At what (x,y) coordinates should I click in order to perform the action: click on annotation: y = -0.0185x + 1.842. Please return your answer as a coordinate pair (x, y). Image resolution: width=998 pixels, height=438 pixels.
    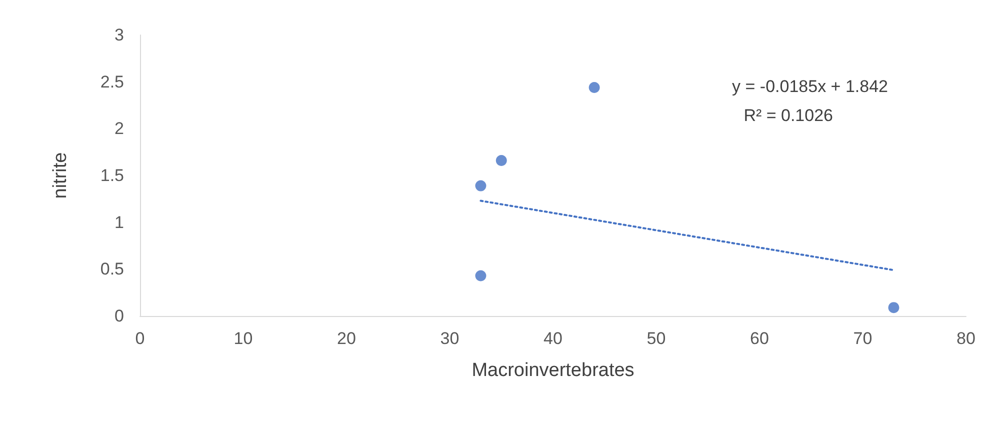
    Looking at the image, I should click on (810, 86).